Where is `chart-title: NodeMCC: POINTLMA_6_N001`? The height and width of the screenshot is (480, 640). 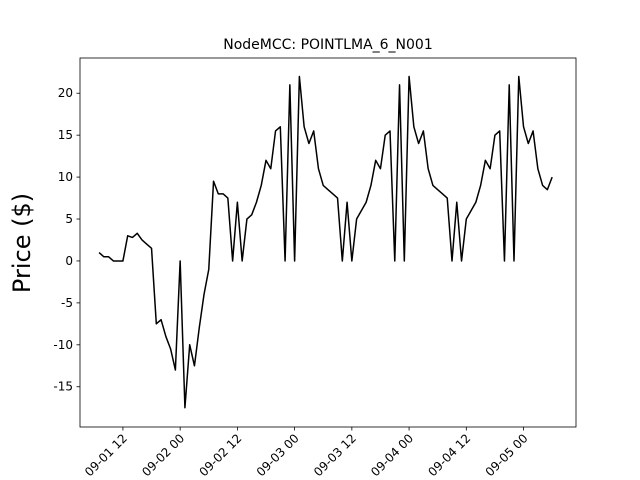 chart-title: NodeMCC: POINTLMA_6_N001 is located at coordinates (328, 45).